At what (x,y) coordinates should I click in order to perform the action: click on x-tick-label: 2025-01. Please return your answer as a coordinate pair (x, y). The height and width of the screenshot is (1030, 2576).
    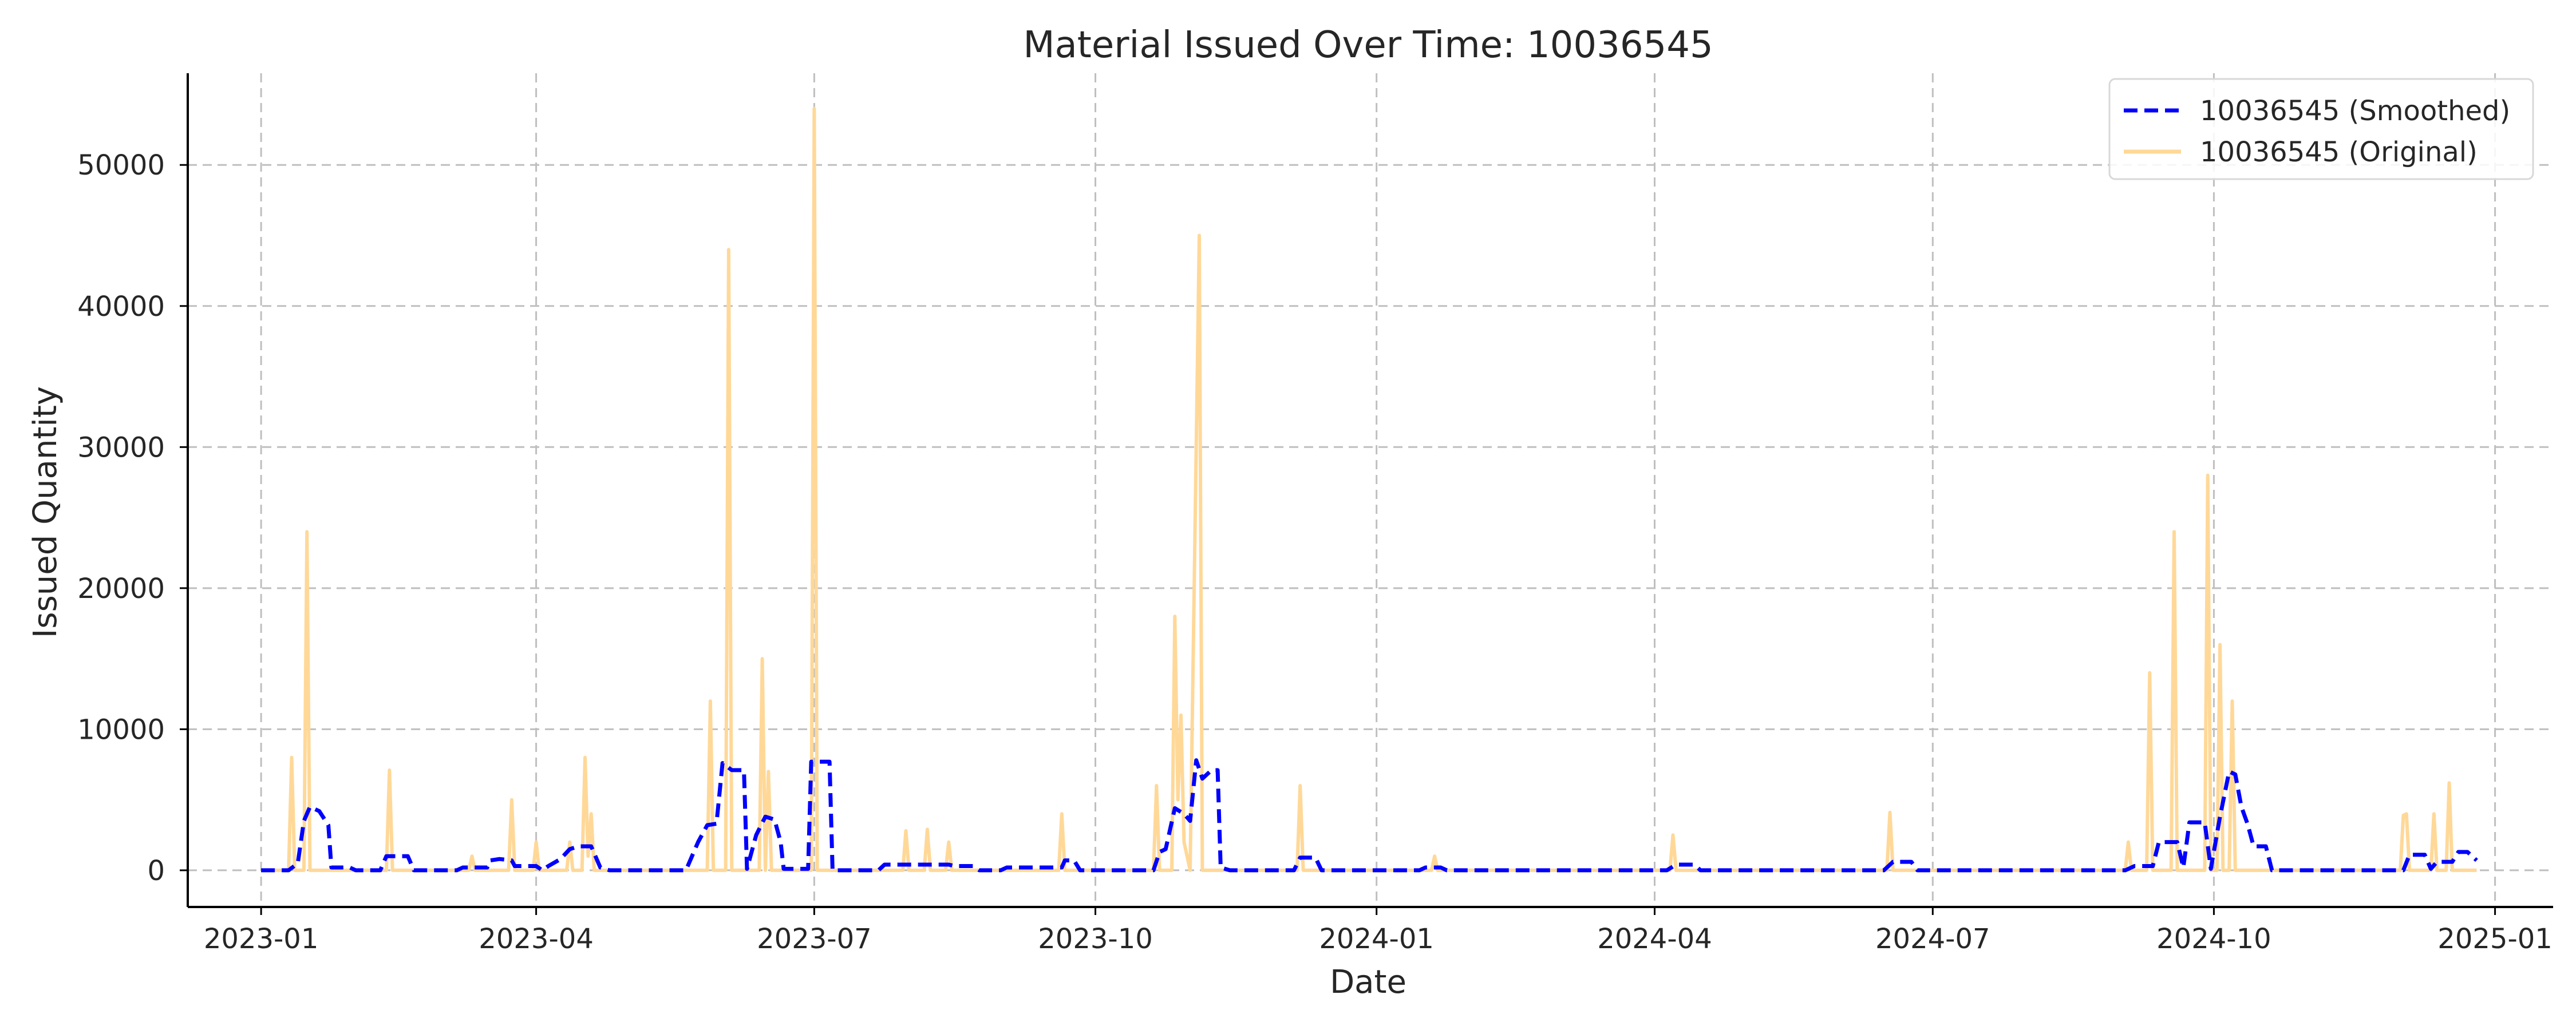
    Looking at the image, I should click on (2495, 939).